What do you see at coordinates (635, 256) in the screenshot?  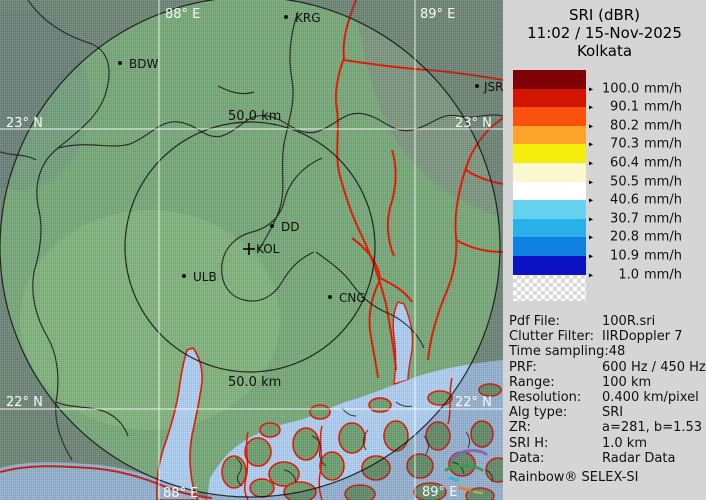 I see `legend-label: ▸ 10.9 mm/h` at bounding box center [635, 256].